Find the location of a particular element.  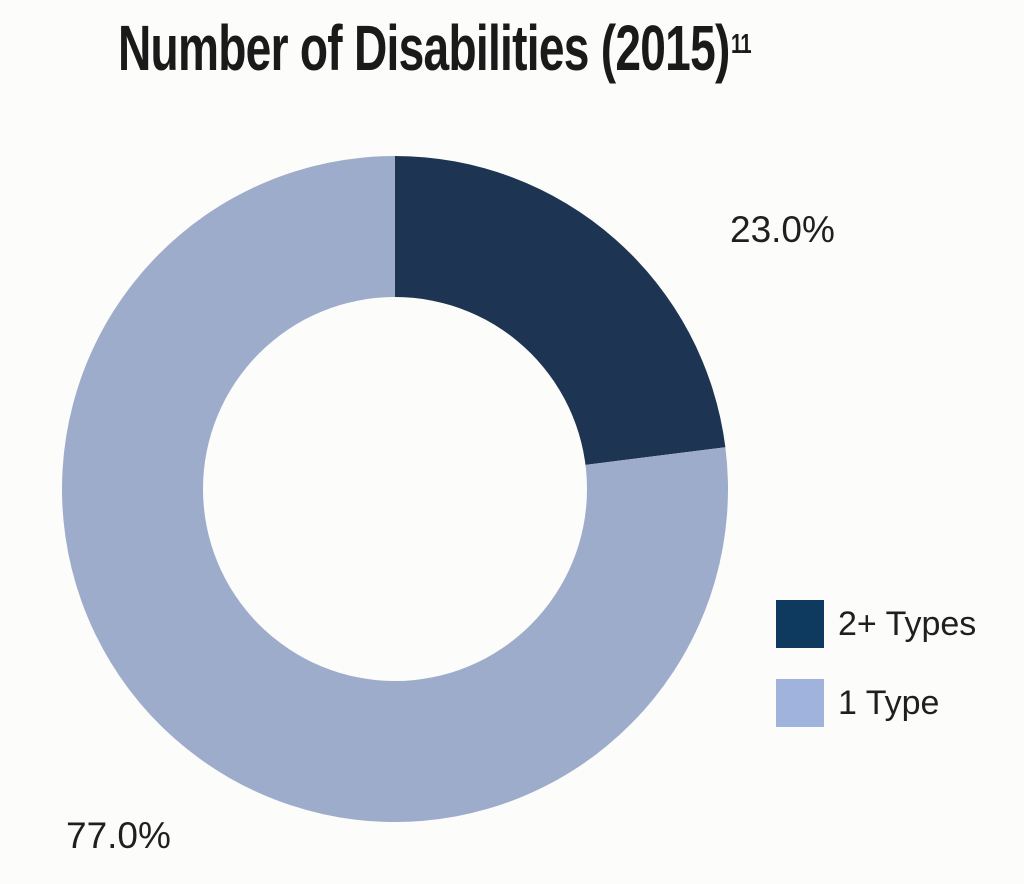

legend-item-1-type: 1 Type is located at coordinates (876, 703).